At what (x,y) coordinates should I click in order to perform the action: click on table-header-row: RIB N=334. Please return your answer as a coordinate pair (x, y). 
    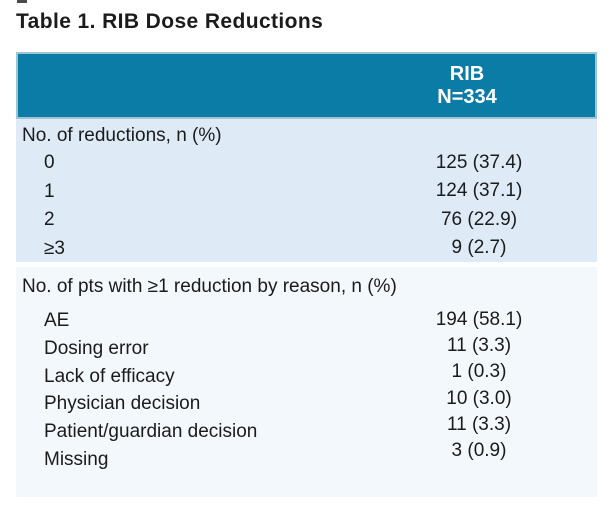
    Looking at the image, I should click on (306, 85).